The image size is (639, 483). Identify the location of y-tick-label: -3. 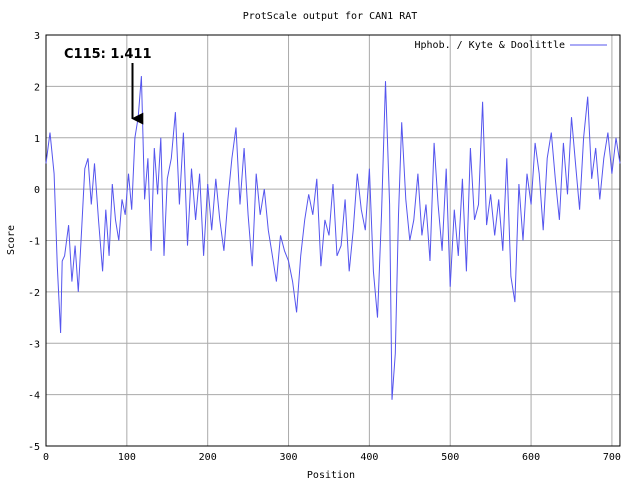
(34, 344).